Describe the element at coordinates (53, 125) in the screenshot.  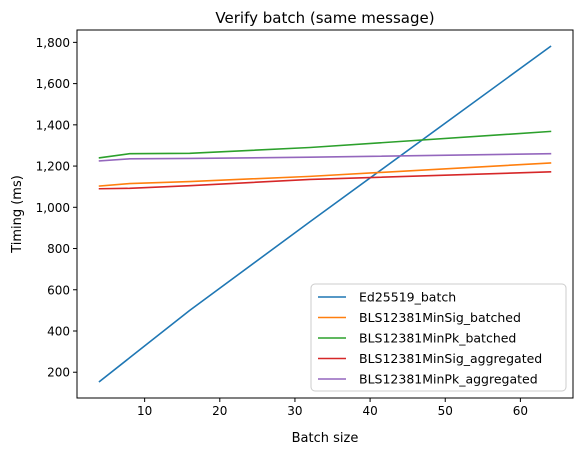
I see `y-tick-label: 1,400` at that location.